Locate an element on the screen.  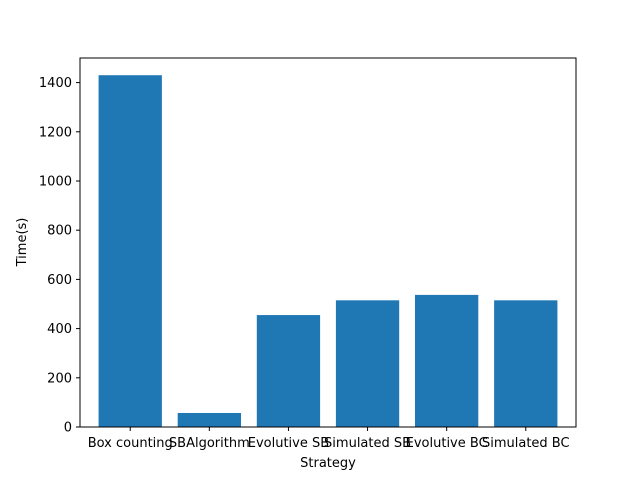
bar-box-counting is located at coordinates (130, 251).